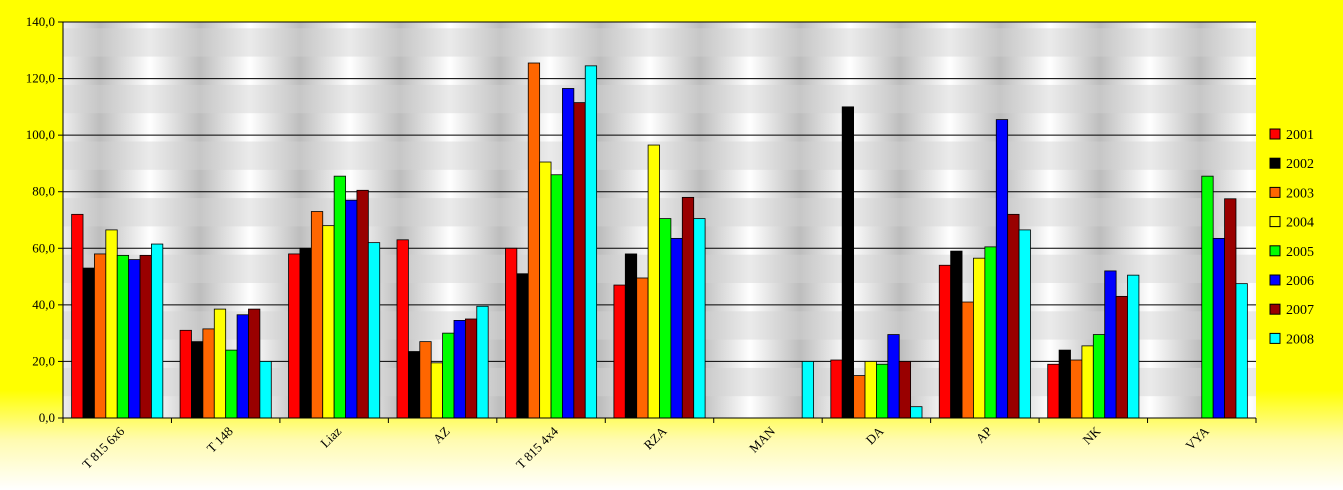 The height and width of the screenshot is (490, 1343). What do you see at coordinates (43, 360) in the screenshot?
I see `y-tick-label: 20,0` at bounding box center [43, 360].